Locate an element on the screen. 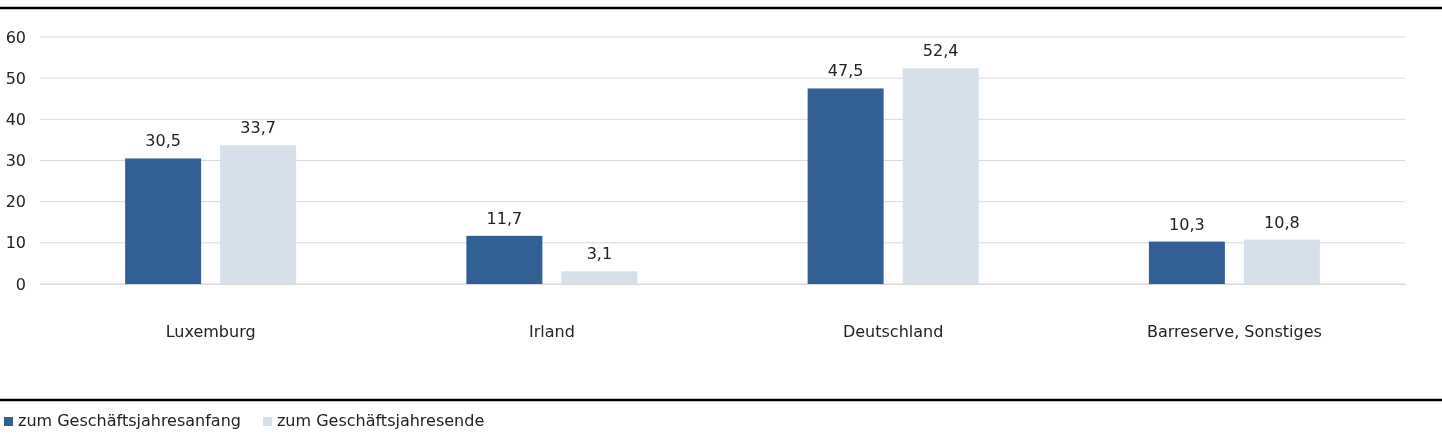 The image size is (1442, 439). y-tick-label: 50 is located at coordinates (15, 78).